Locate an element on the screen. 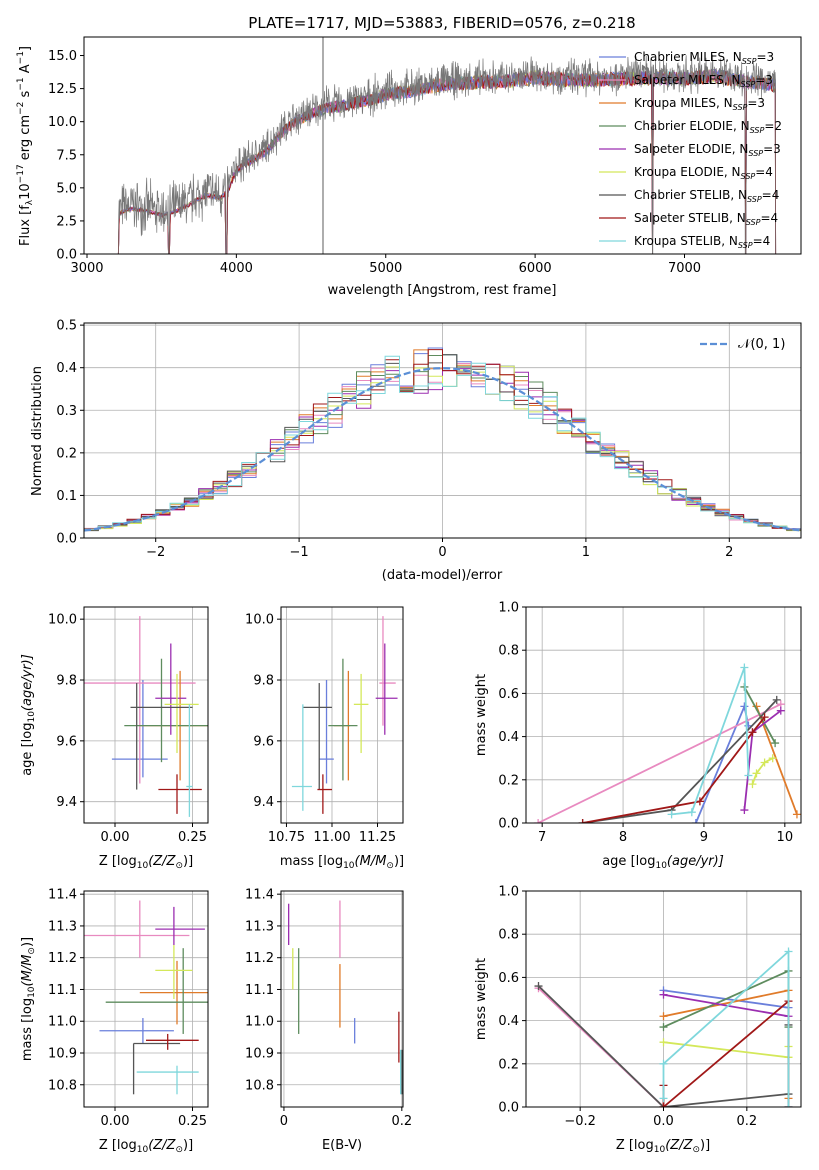 This screenshot has height=1170, width=819. legend-label: Kroupa MILES, NSSP=3 is located at coordinates (699, 104).